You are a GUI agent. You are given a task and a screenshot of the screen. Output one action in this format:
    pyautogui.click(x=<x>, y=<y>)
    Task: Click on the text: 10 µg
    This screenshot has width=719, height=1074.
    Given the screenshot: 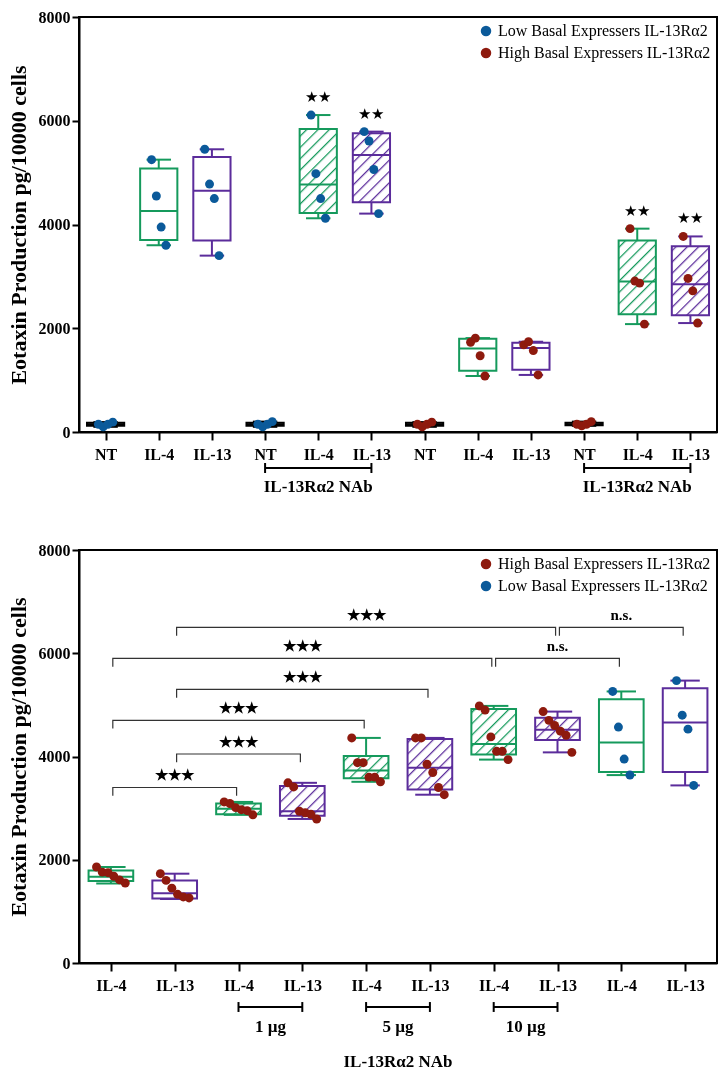 What is the action you would take?
    pyautogui.click(x=525, y=1026)
    